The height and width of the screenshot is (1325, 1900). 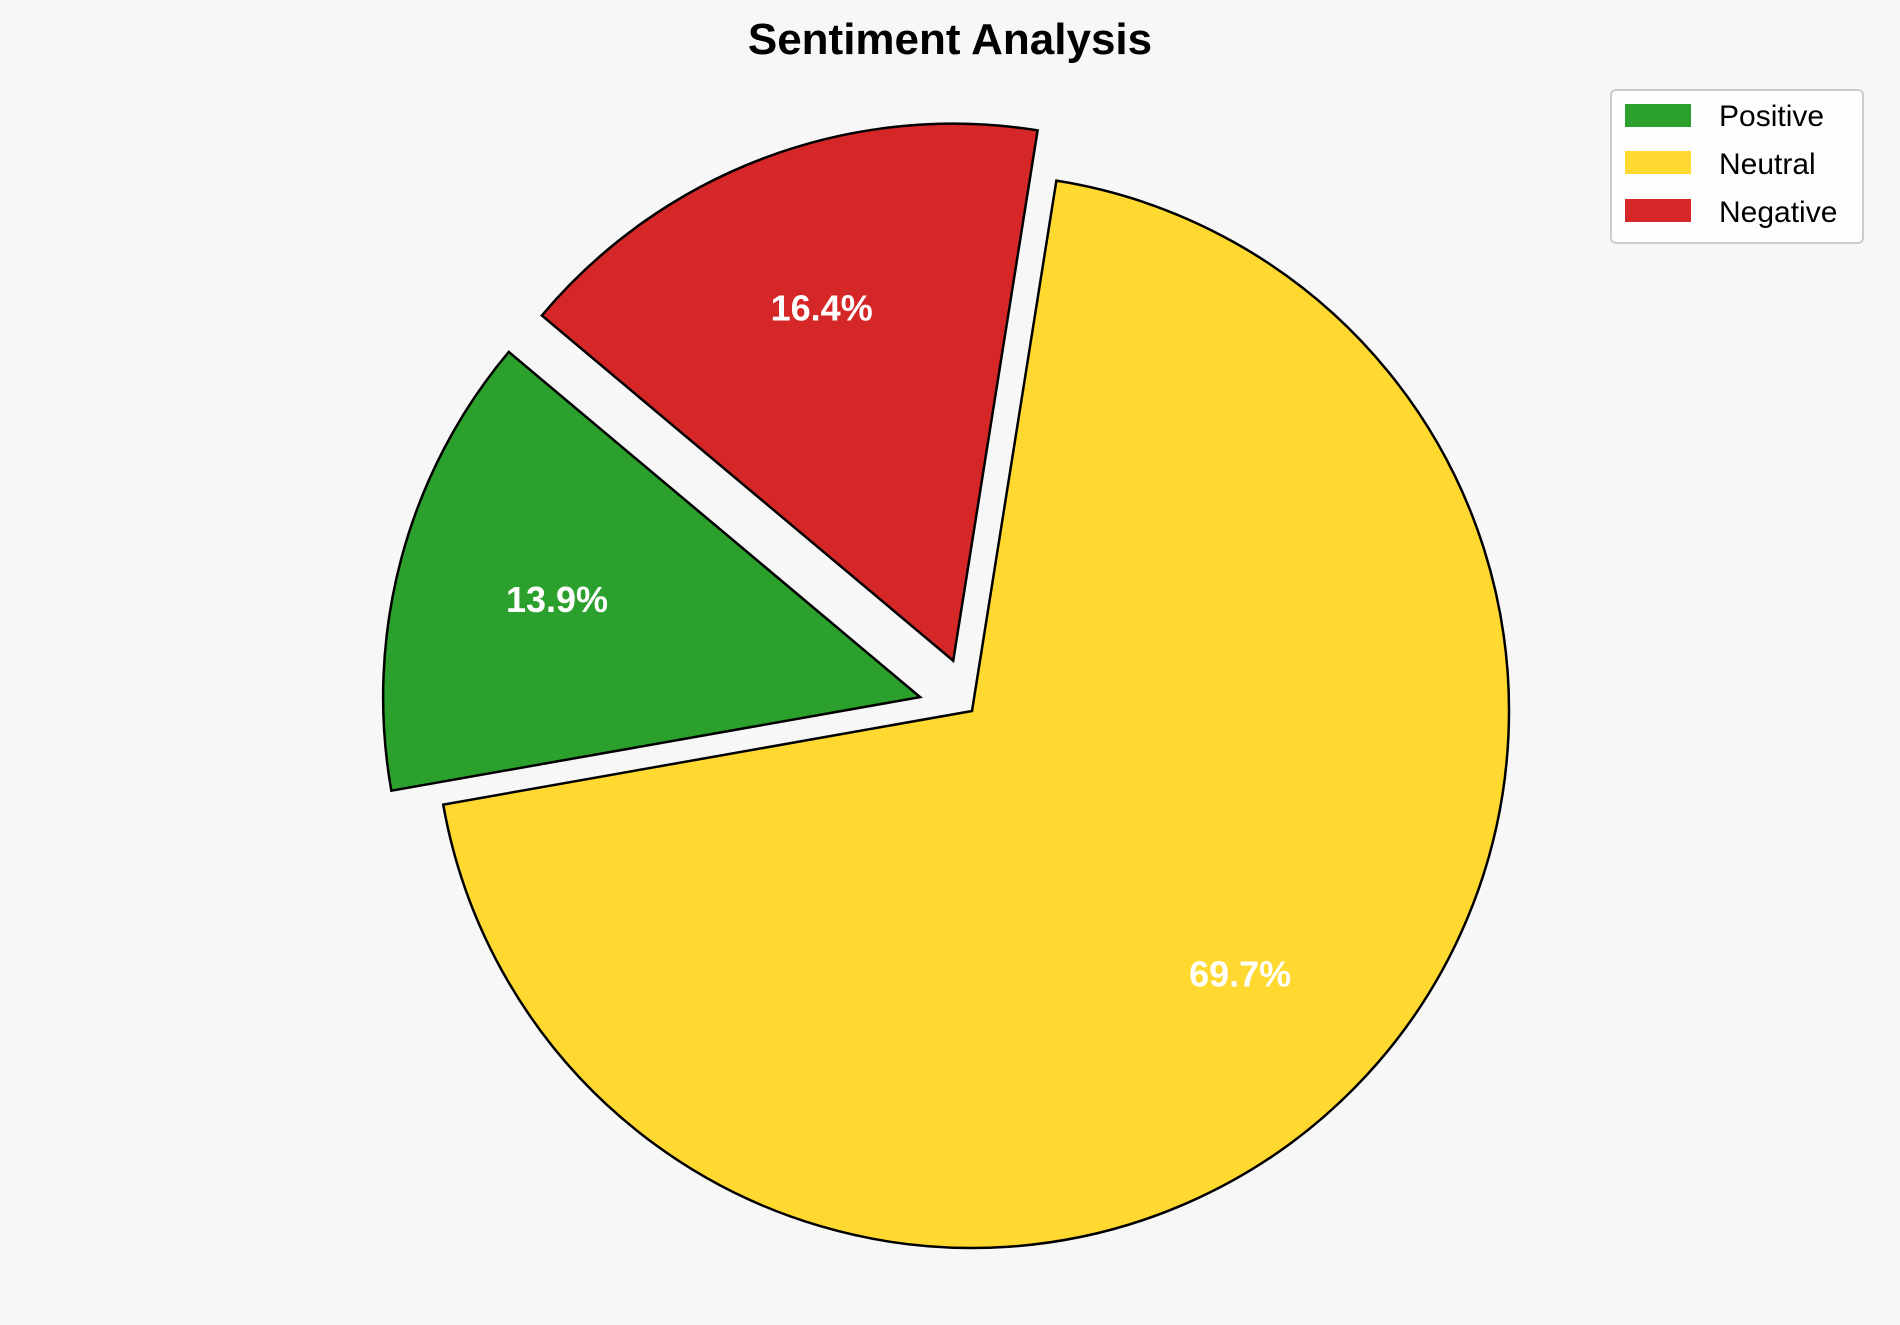 What do you see at coordinates (1658, 162) in the screenshot?
I see `legend-swatch-neutral` at bounding box center [1658, 162].